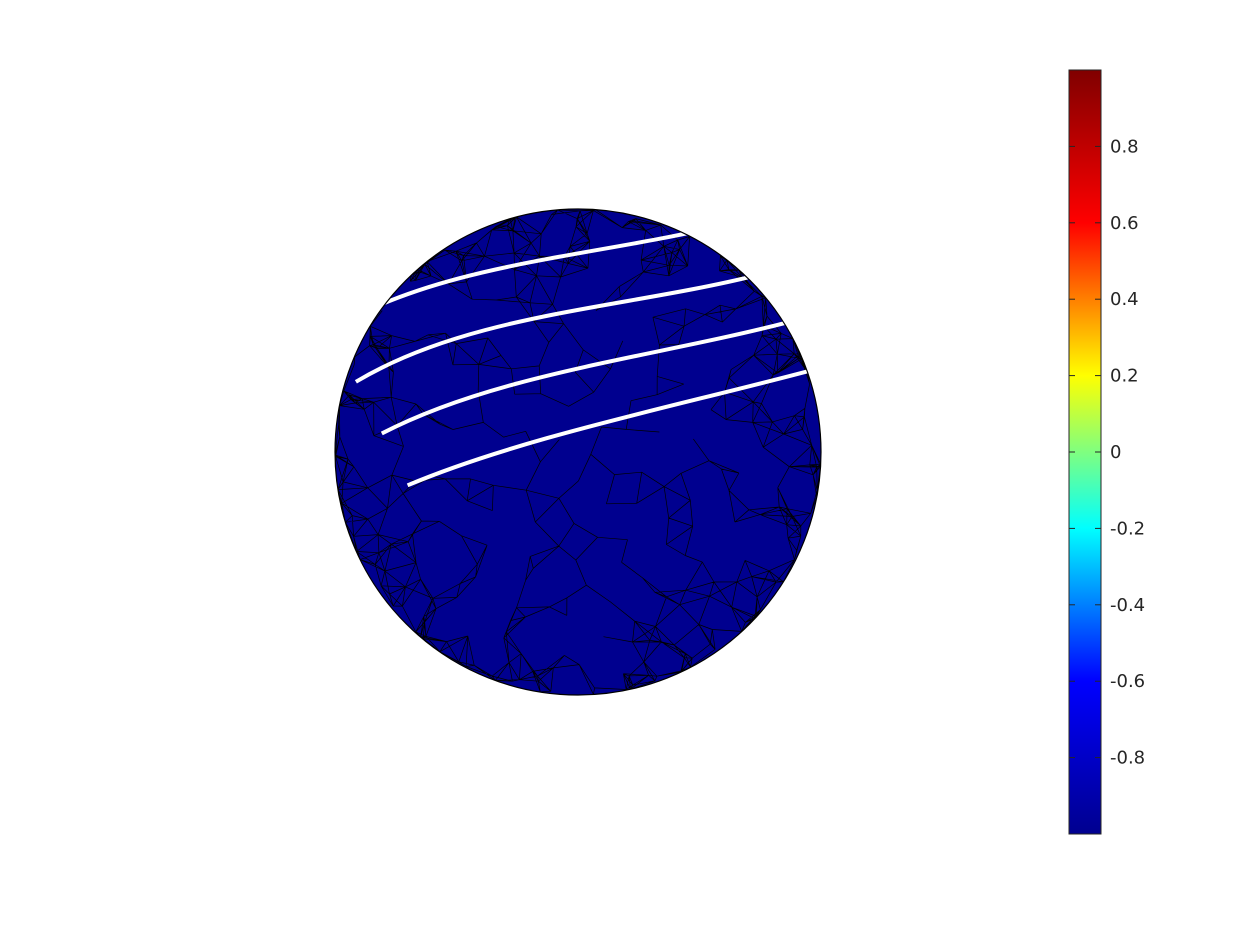  I want to click on colorbar-ticks: 0.8 0.6 0.4 0.2 0 -0.2 -0.4 -0.6 -0.8, so click(1107, 452).